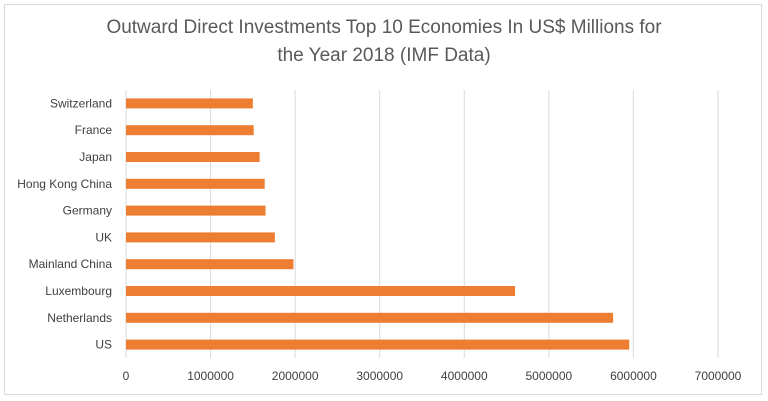 The width and height of the screenshot is (768, 401). What do you see at coordinates (321, 291) in the screenshot?
I see `bar-luxembourg` at bounding box center [321, 291].